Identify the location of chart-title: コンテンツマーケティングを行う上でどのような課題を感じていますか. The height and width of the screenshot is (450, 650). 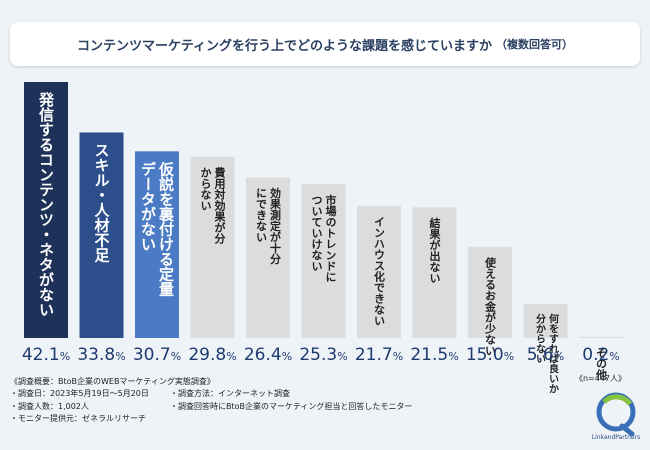
(284, 46).